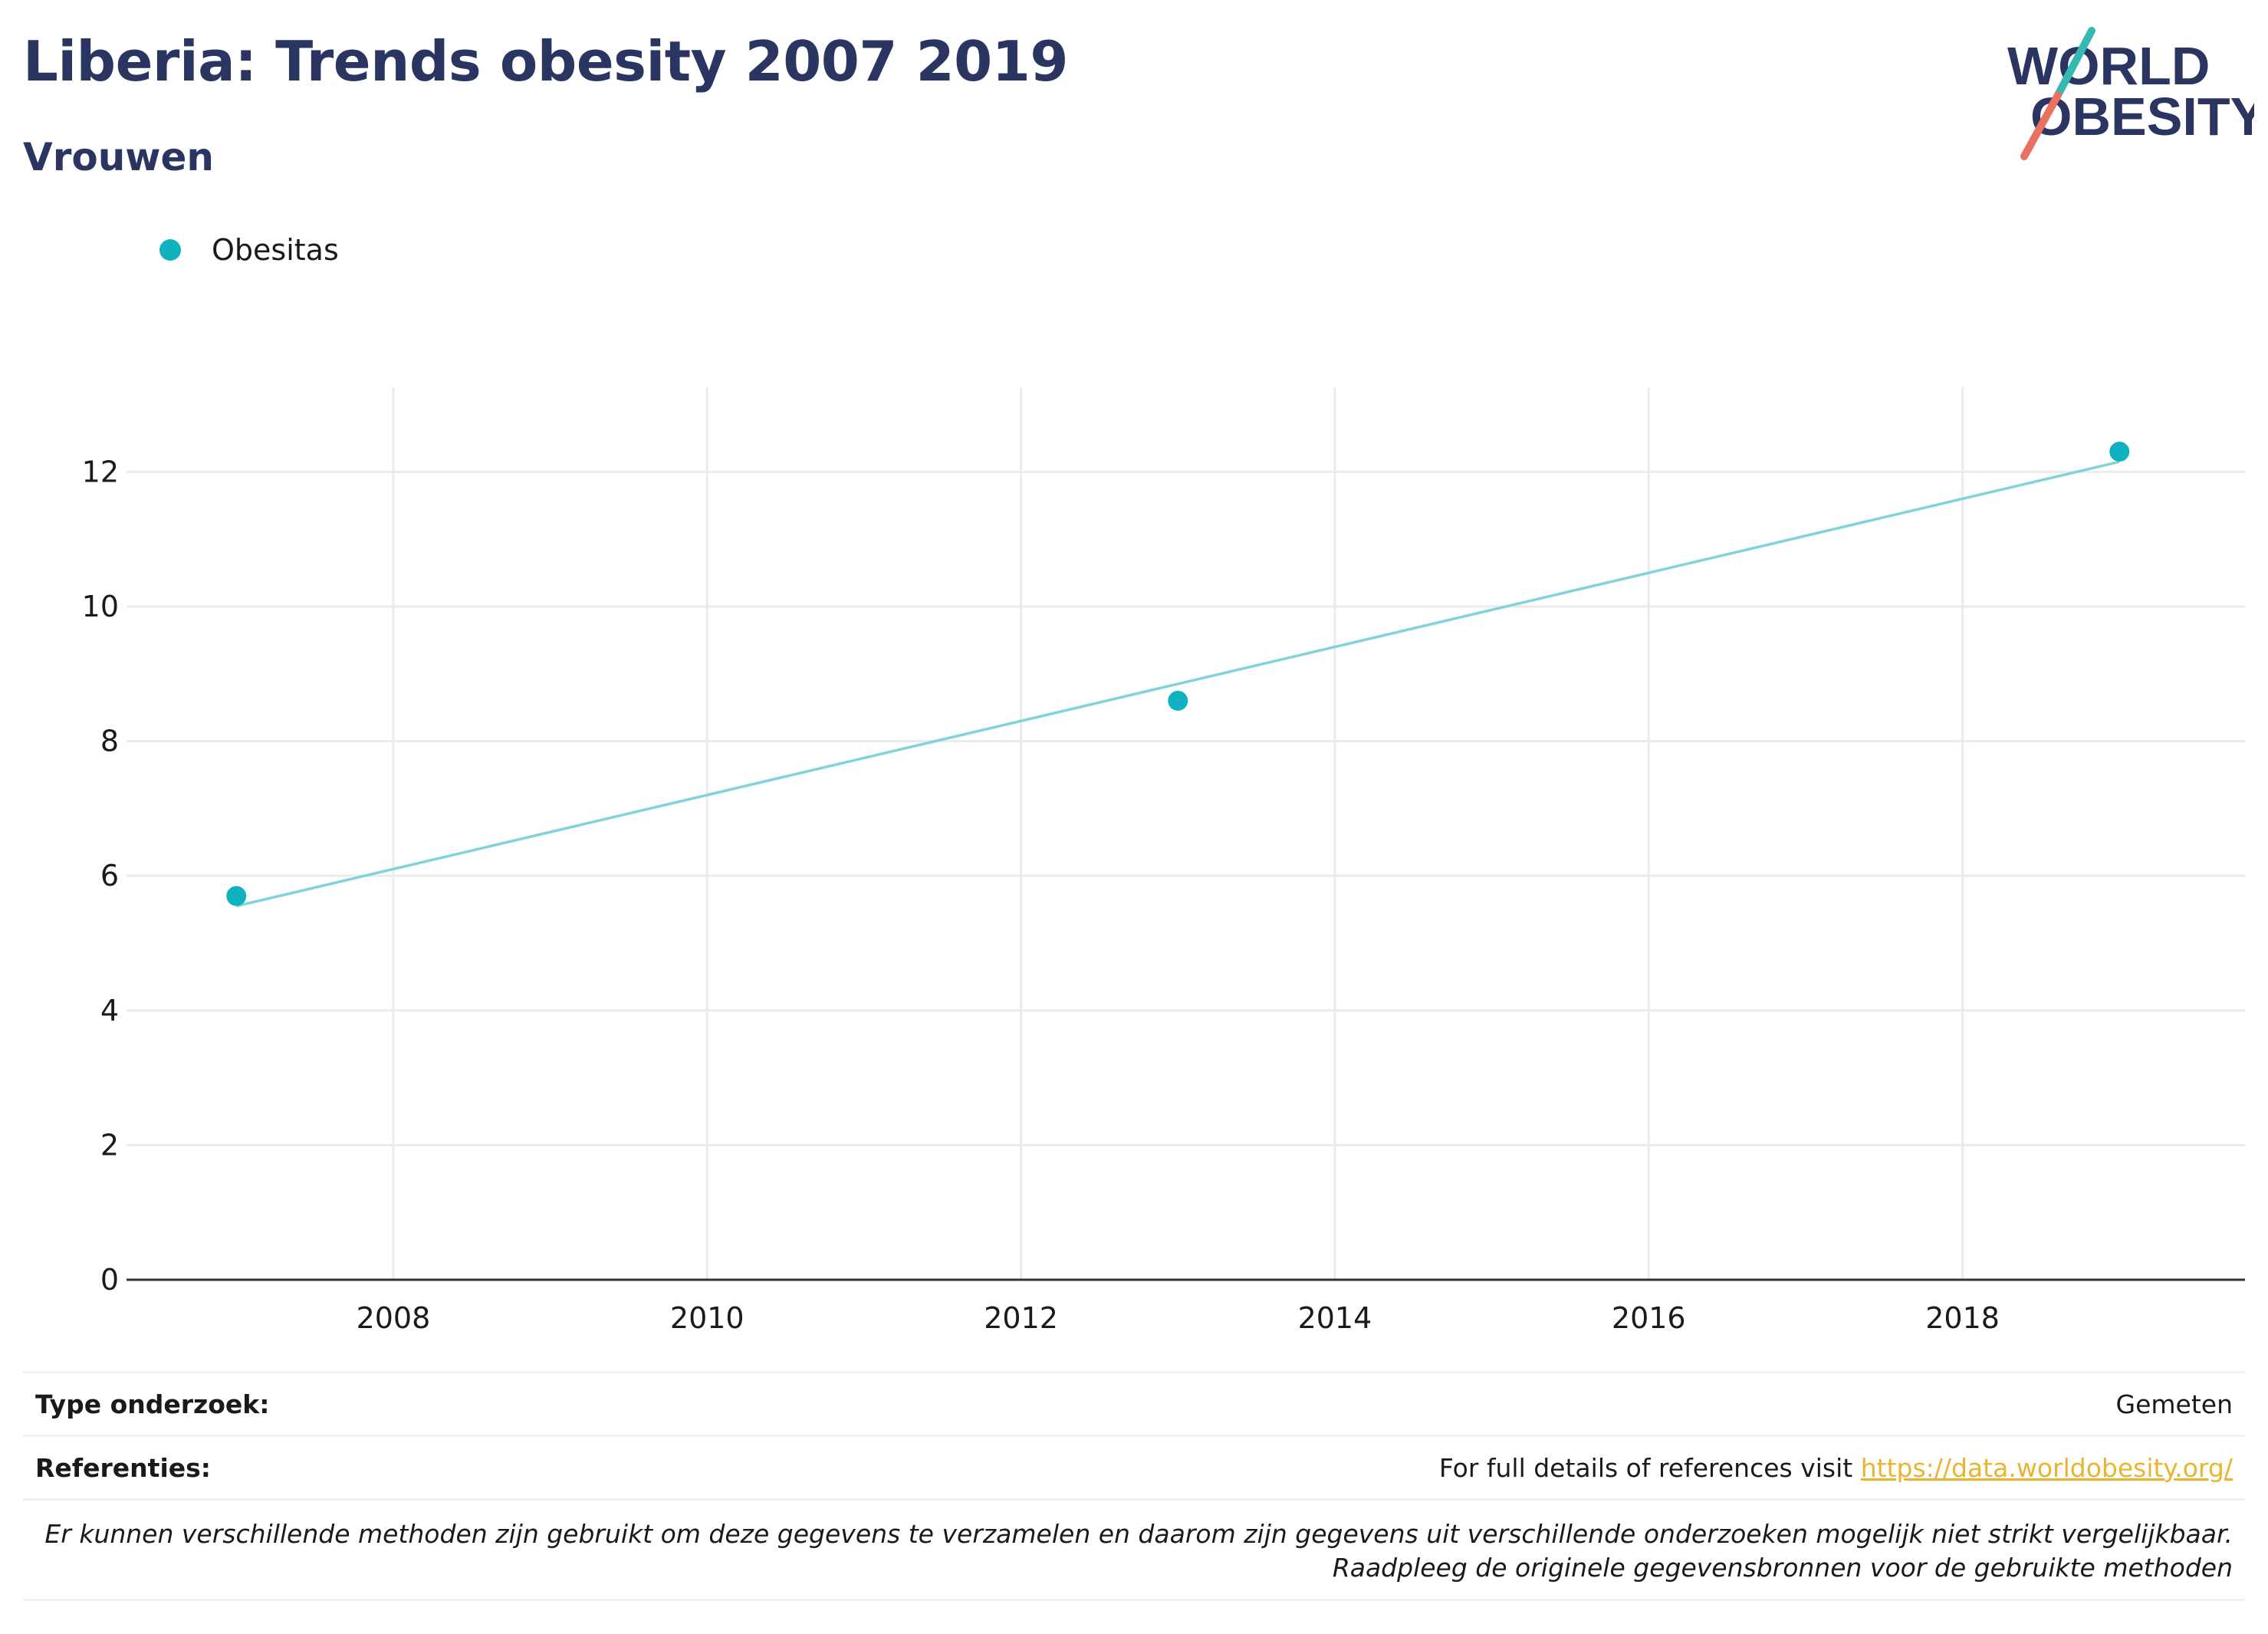 The height and width of the screenshot is (1634, 2268). Describe the element at coordinates (118, 157) in the screenshot. I see `chart-subtitle: Vrouwen` at that location.